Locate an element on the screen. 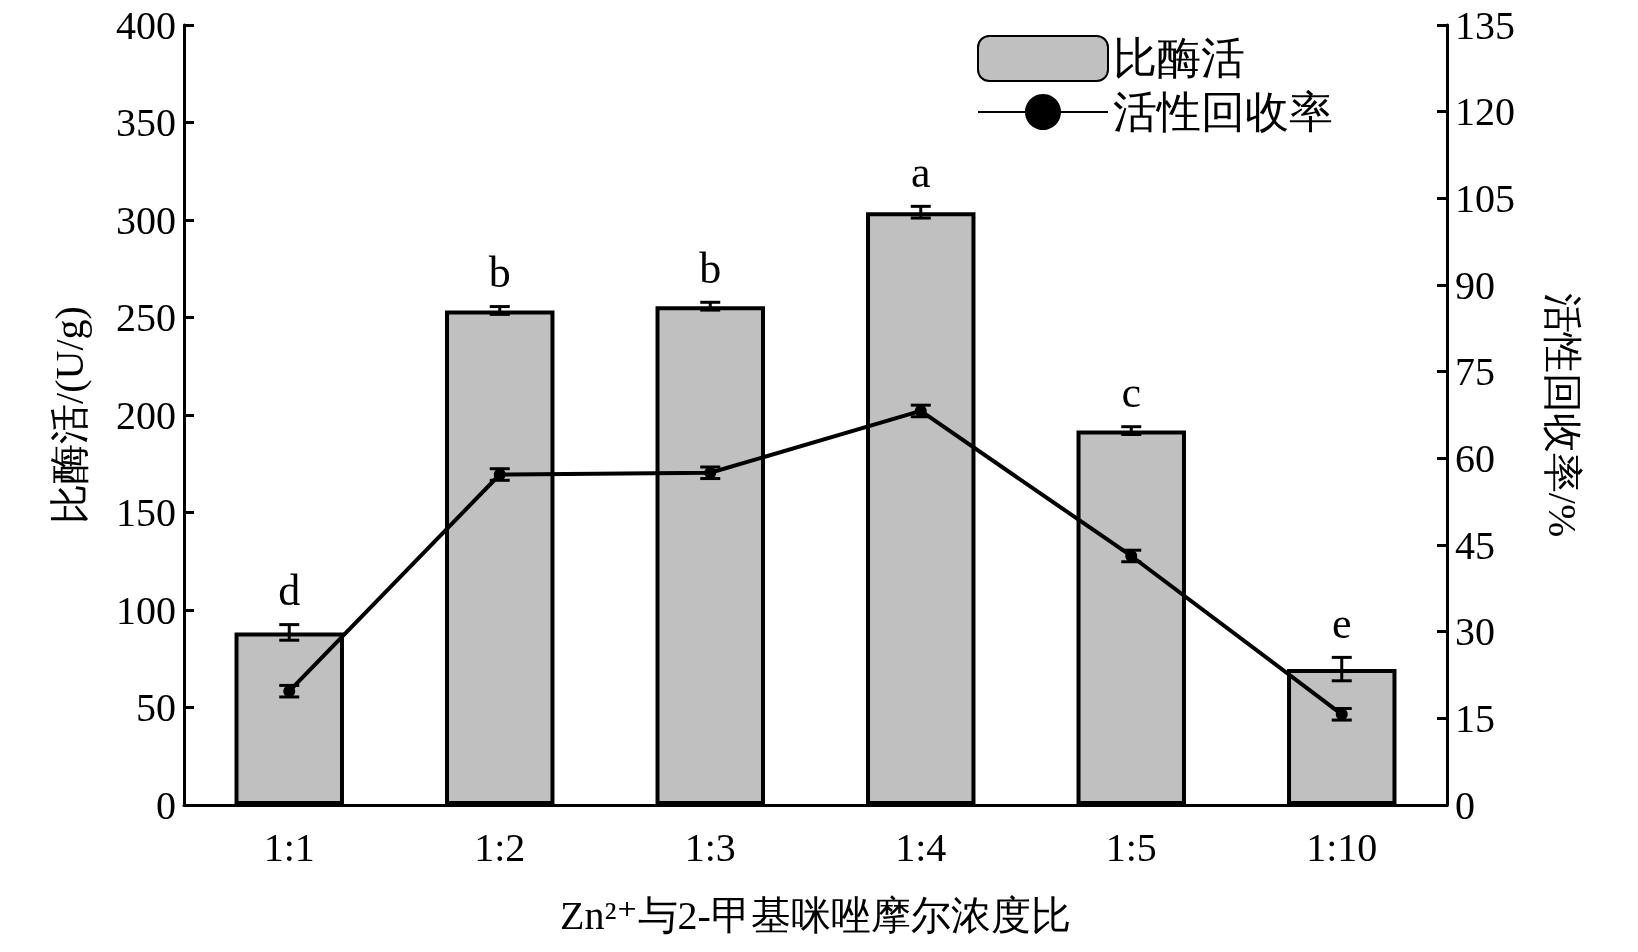 This screenshot has height=952, width=1638. y-tick-label: 50 is located at coordinates (156, 707).